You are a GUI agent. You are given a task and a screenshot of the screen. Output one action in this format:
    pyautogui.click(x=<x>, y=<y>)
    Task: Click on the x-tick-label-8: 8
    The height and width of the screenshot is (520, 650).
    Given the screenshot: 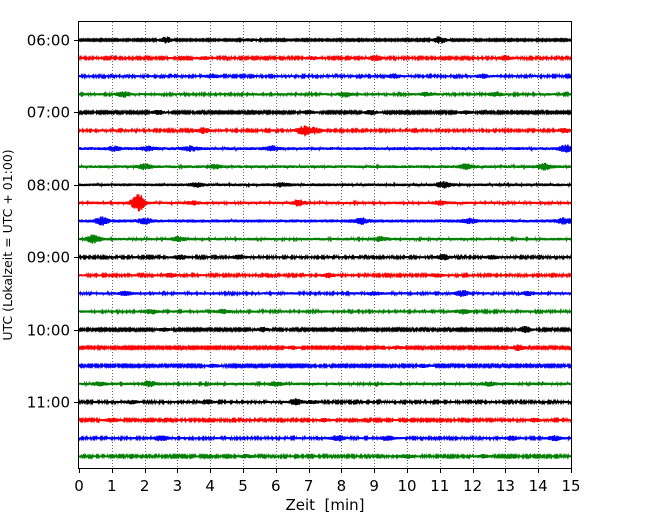 What is the action you would take?
    pyautogui.click(x=342, y=486)
    